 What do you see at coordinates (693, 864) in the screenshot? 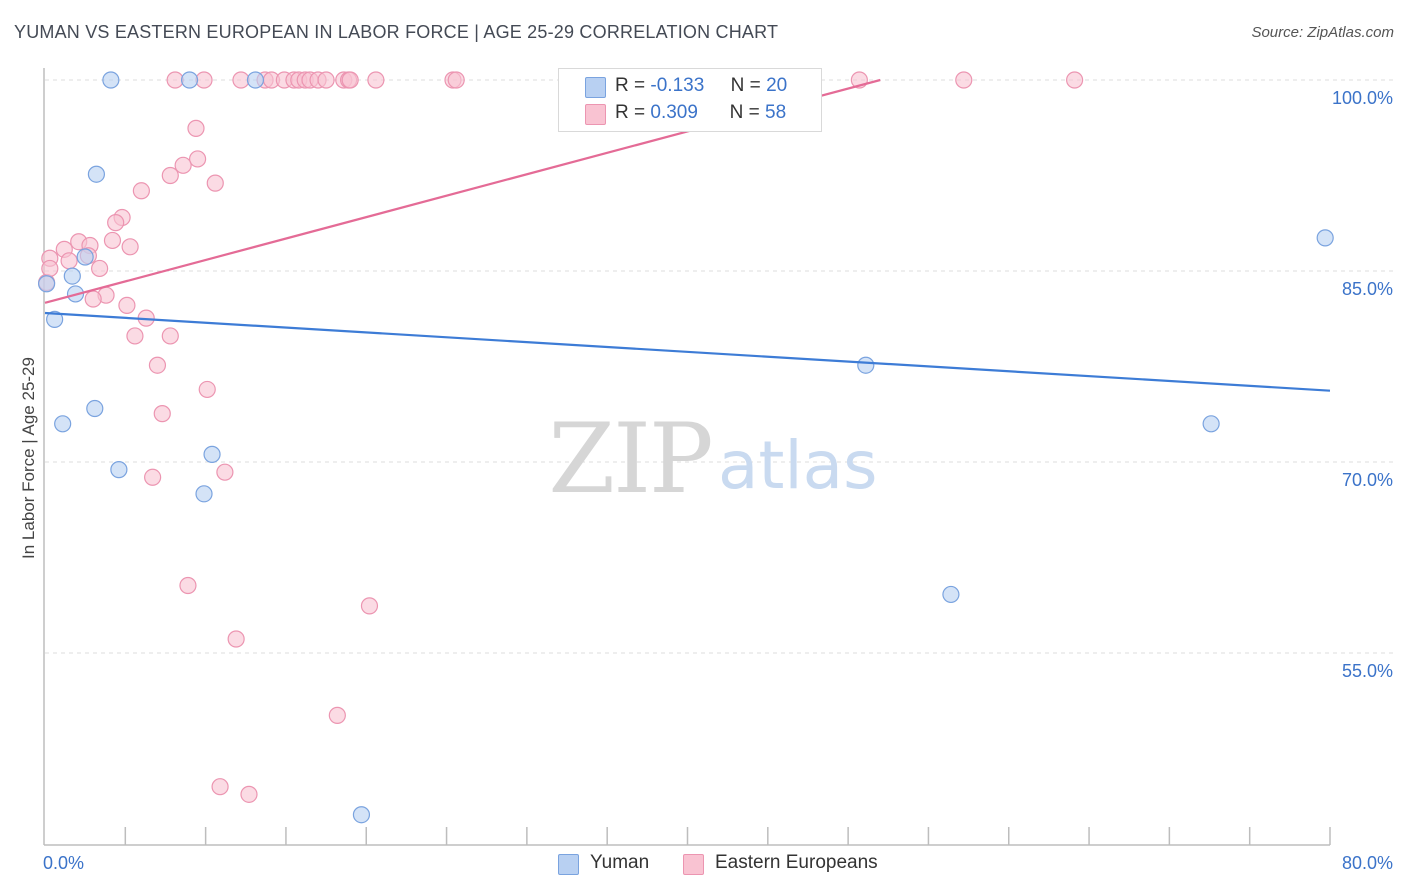
I see `eastern-legend-swatch` at bounding box center [693, 864].